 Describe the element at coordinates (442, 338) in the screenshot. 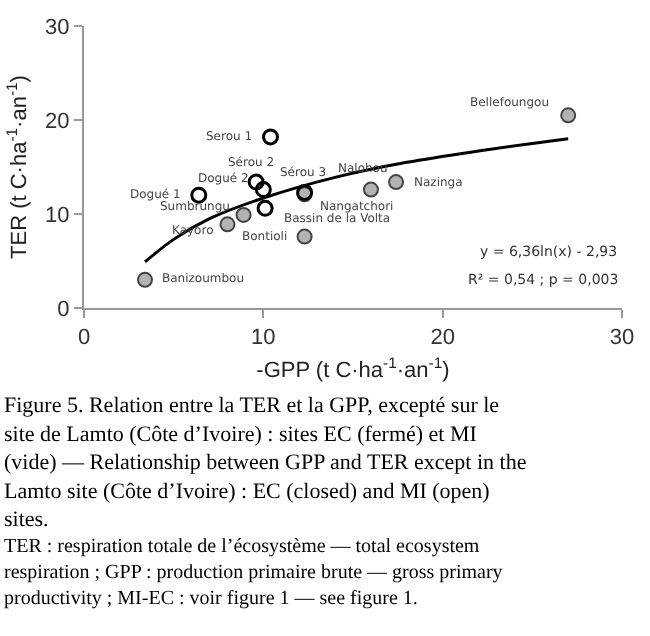

I see `x-tick-label: 20` at that location.